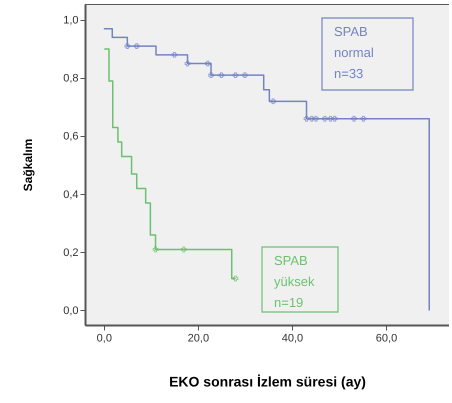 This screenshot has width=452, height=403. I want to click on x-tick-label: 20,0, so click(199, 338).